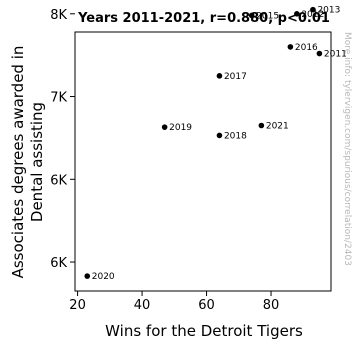 This screenshot has height=343, width=361. I want to click on data-point-2017: 2017, so click(231, 77).